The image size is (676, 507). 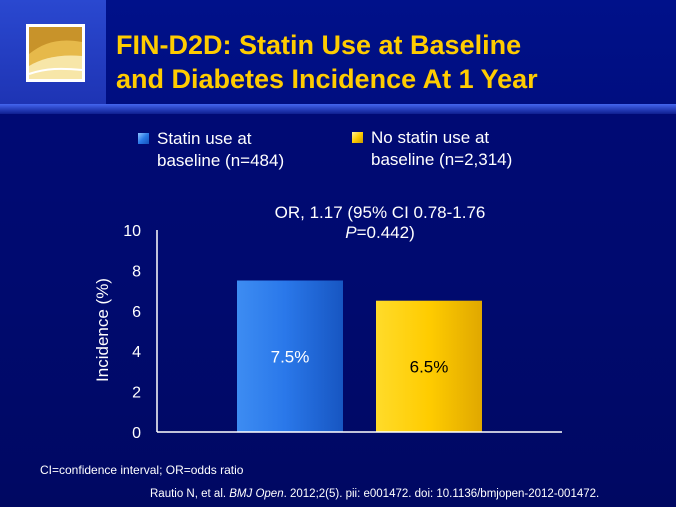 I want to click on annotation-line-2: P=0.442), so click(x=379, y=232).